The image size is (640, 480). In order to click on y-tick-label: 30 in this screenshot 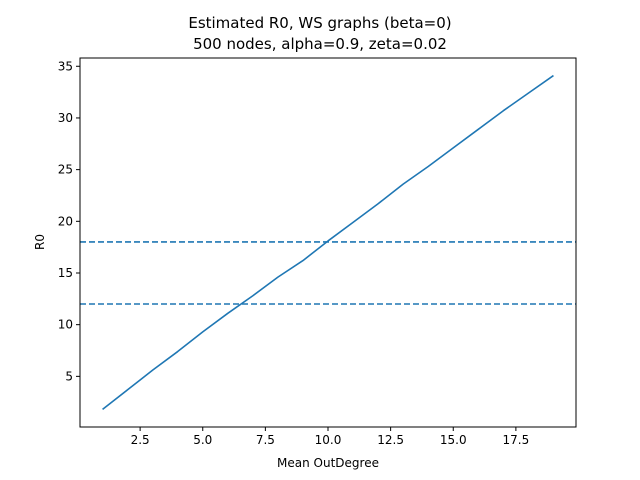, I will do `click(65, 118)`.